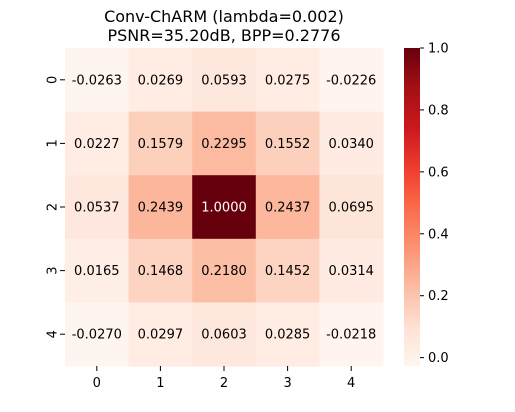  What do you see at coordinates (224, 16) in the screenshot?
I see `chart-title: Conv-ChARM (lambda=0.002)` at bounding box center [224, 16].